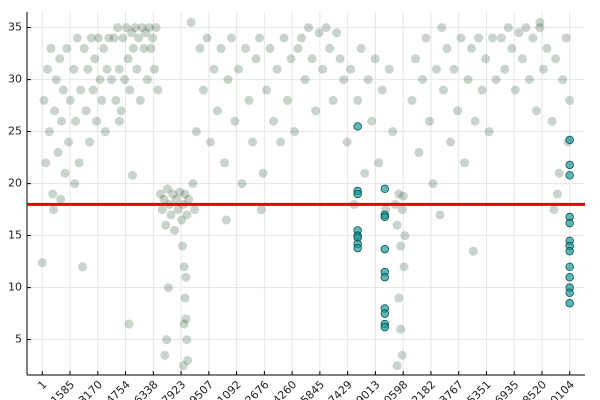  I want to click on x-tick-label: 20598, so click(393, 389).